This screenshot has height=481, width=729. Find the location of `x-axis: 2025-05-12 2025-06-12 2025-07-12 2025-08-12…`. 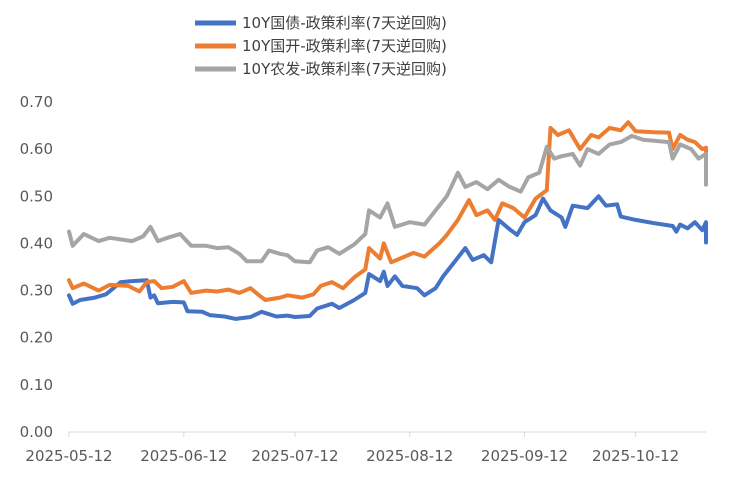

x-axis: 2025-05-12 2025-06-12 2025-07-12 2025-08-12… is located at coordinates (365, 448).